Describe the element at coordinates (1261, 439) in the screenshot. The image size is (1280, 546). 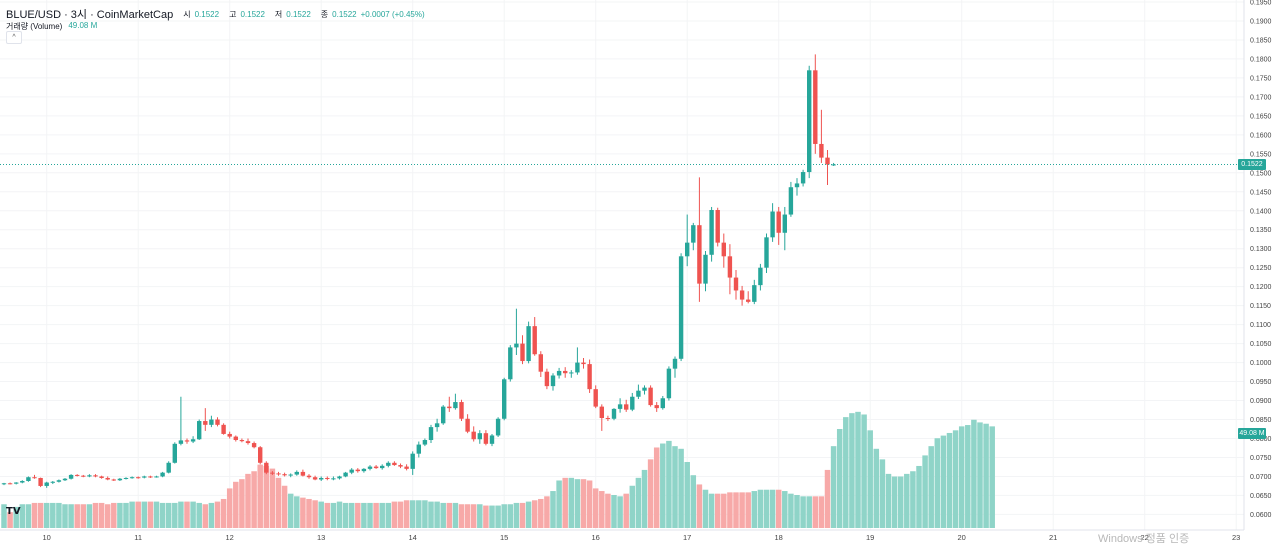
I see `price-tick-label: 0.0800` at that location.